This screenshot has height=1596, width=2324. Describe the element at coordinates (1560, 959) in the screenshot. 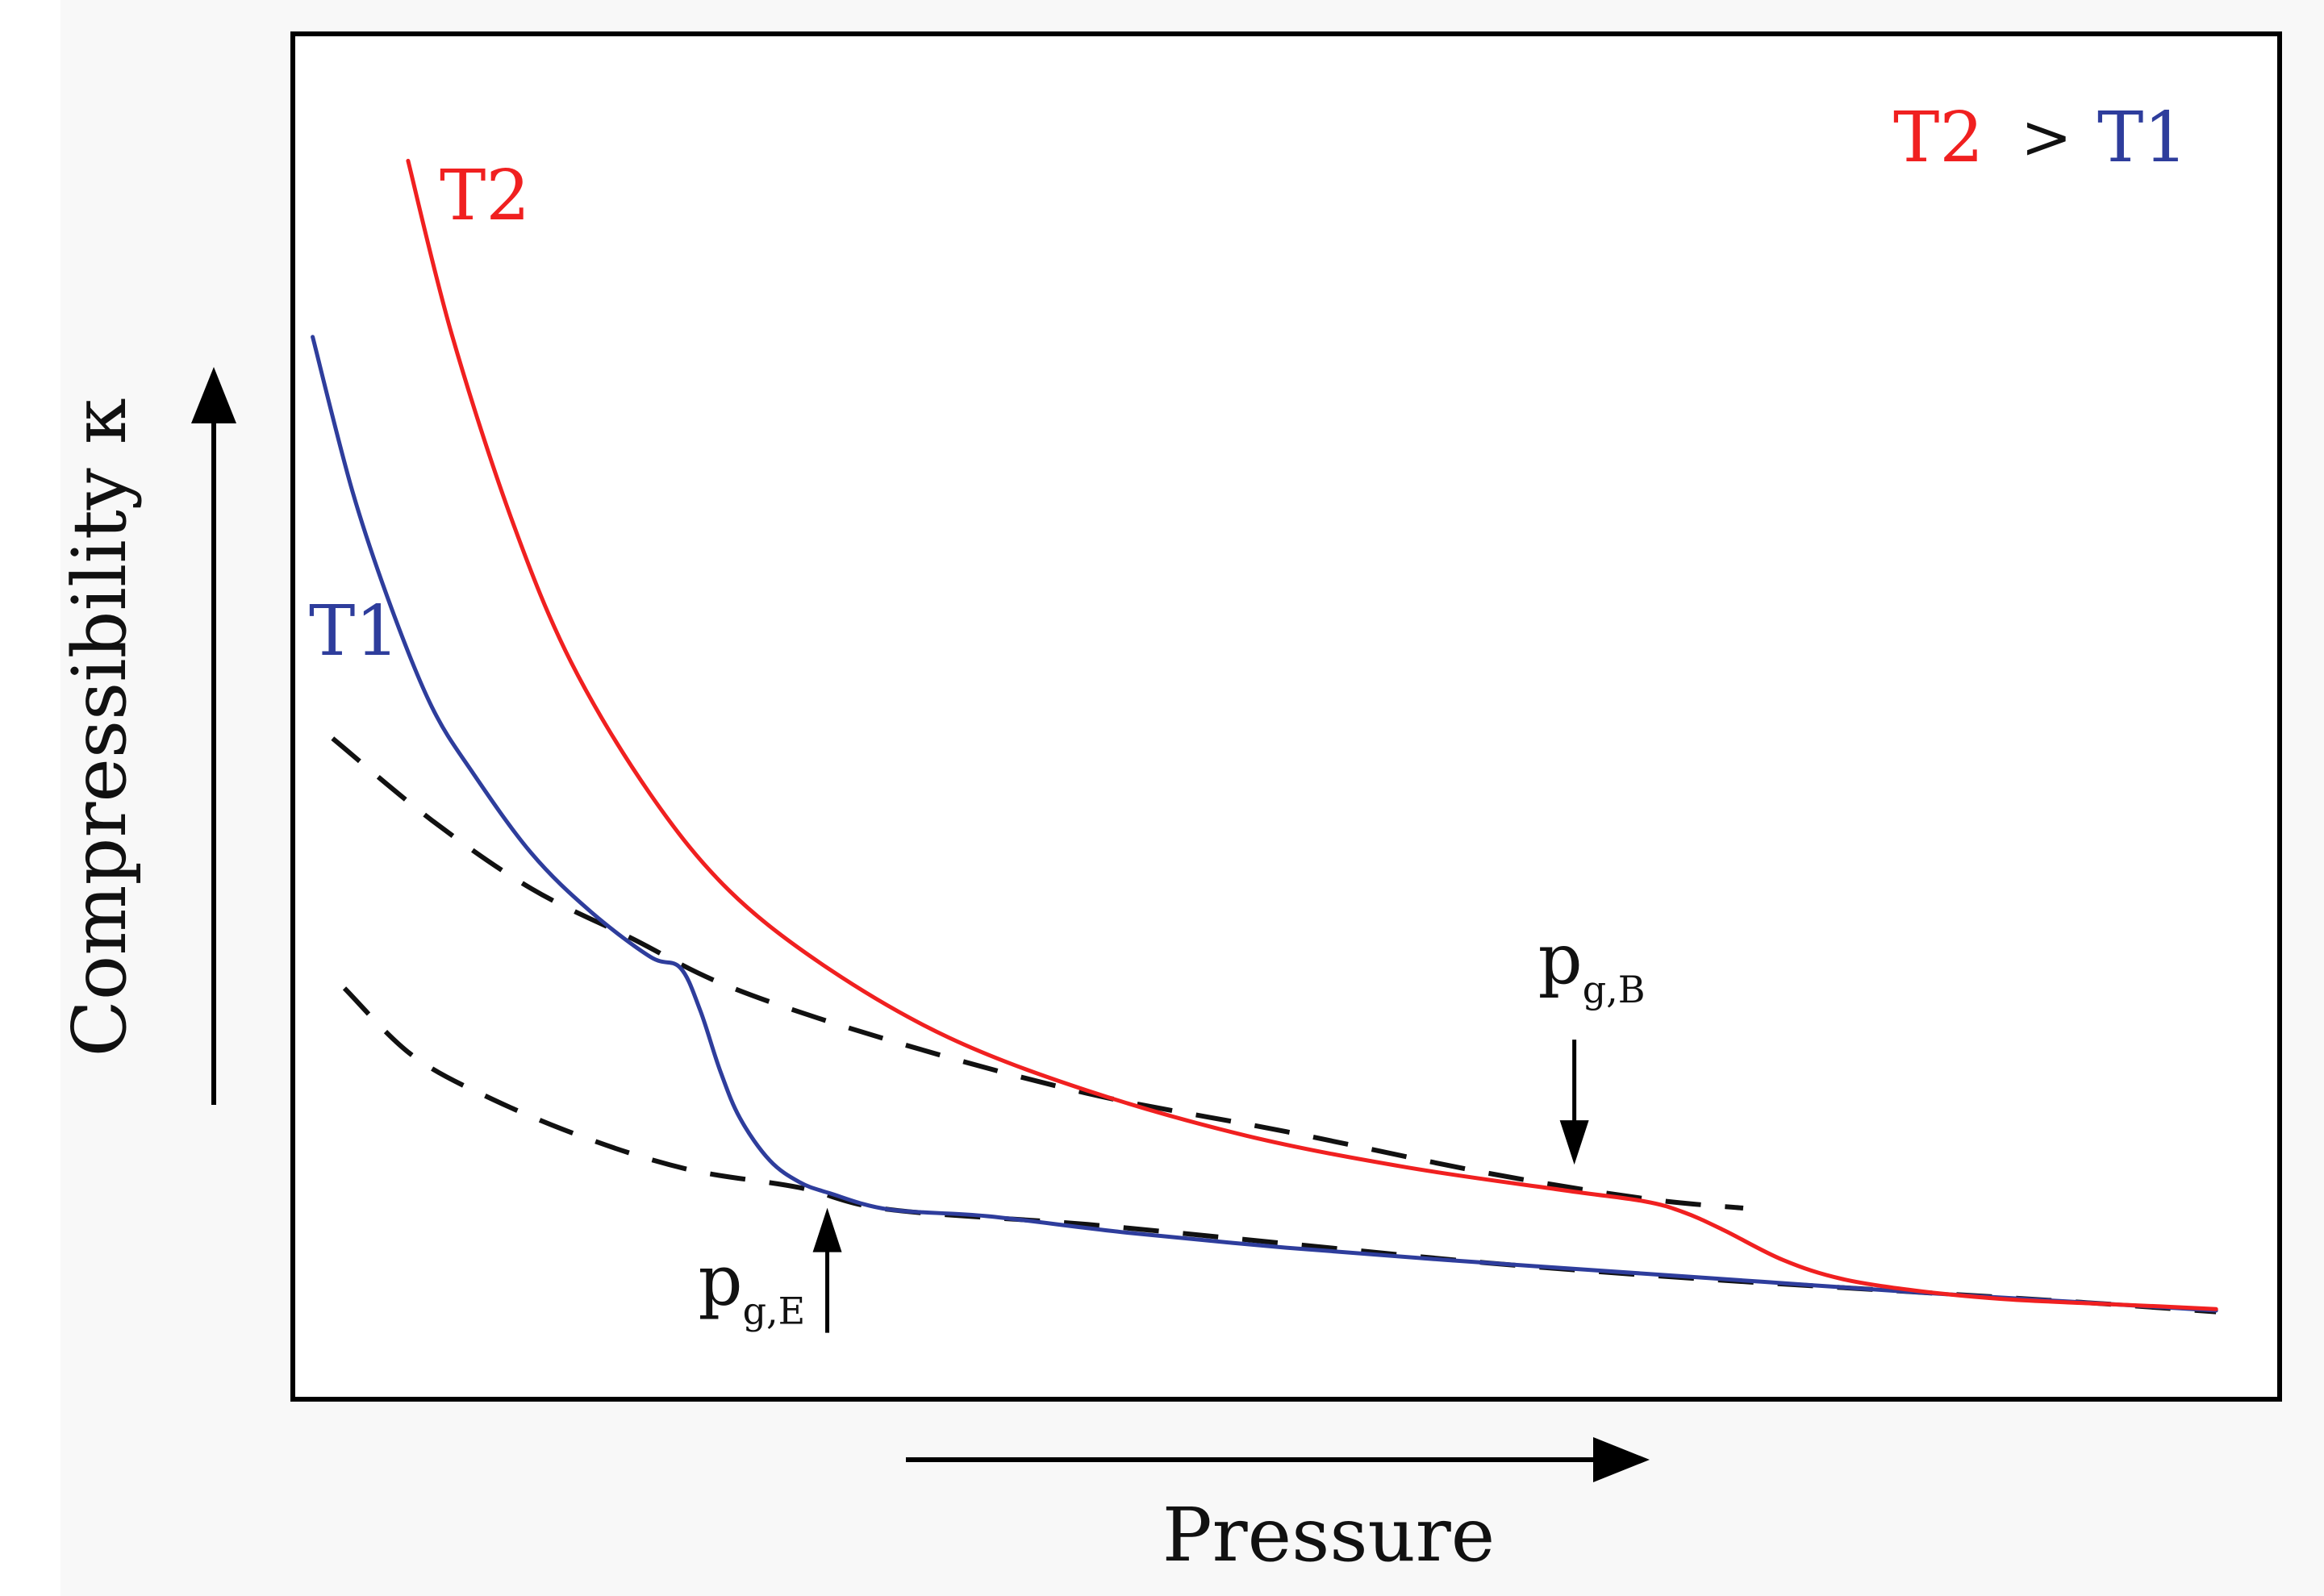

I see `annotation-label-base-pgB: p` at that location.